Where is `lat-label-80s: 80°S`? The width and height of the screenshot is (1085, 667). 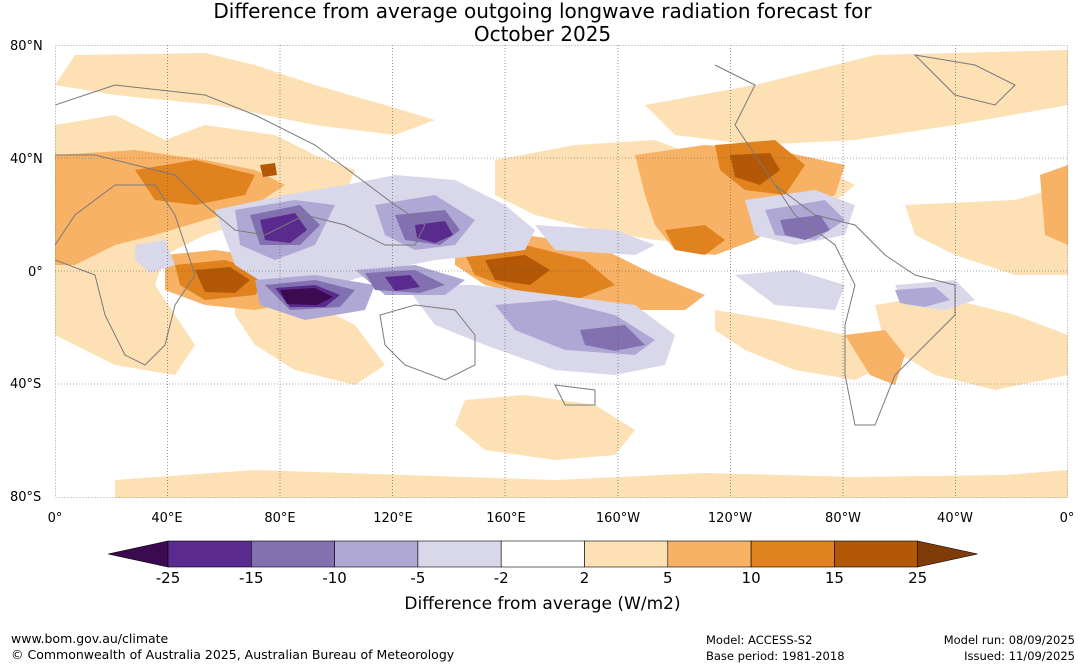
lat-label-80s: 80°S is located at coordinates (26, 497).